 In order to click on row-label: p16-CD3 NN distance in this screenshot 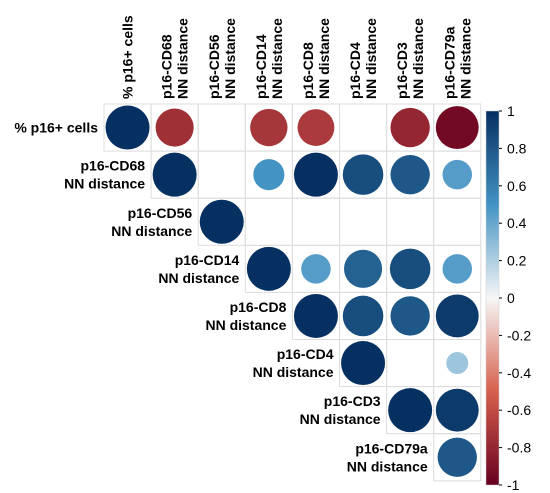, I will do `click(340, 410)`.